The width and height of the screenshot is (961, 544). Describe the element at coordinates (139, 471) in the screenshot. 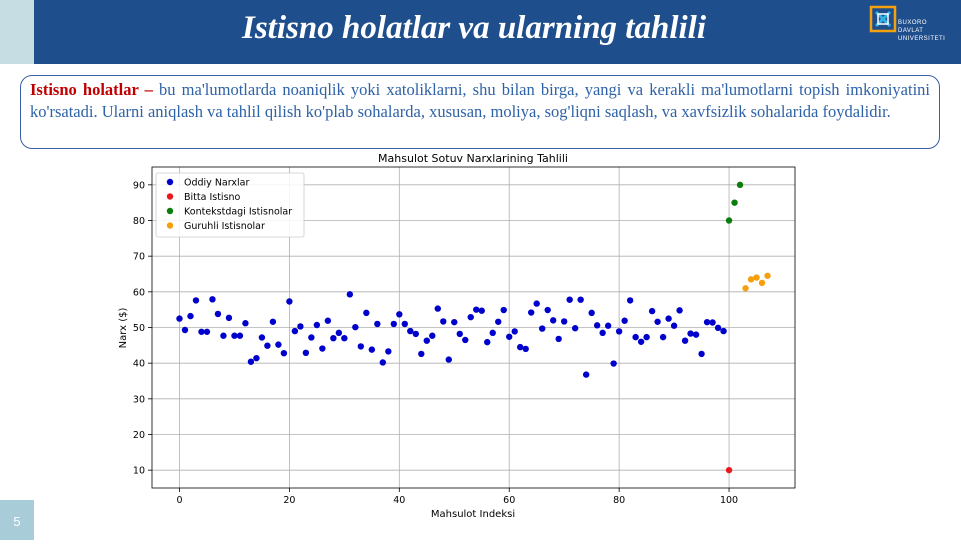

I see `y-tick-label: 10` at that location.